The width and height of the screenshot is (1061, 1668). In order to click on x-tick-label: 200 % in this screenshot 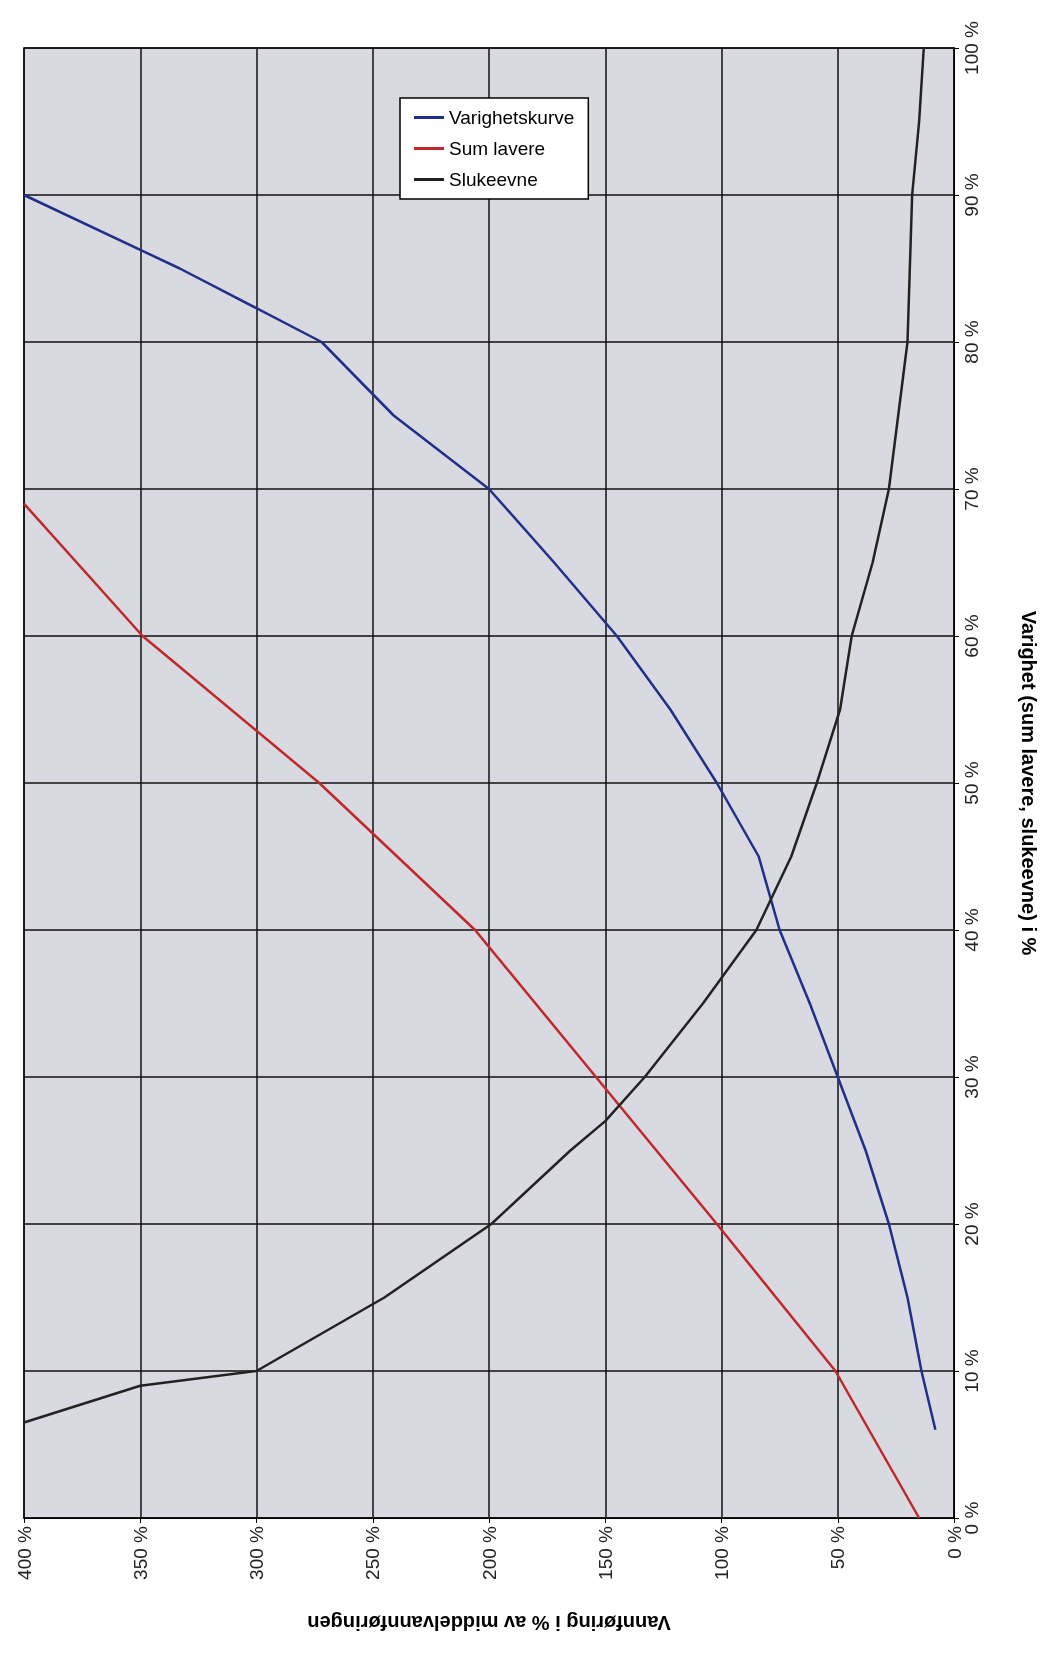, I will do `click(489, 1552)`.